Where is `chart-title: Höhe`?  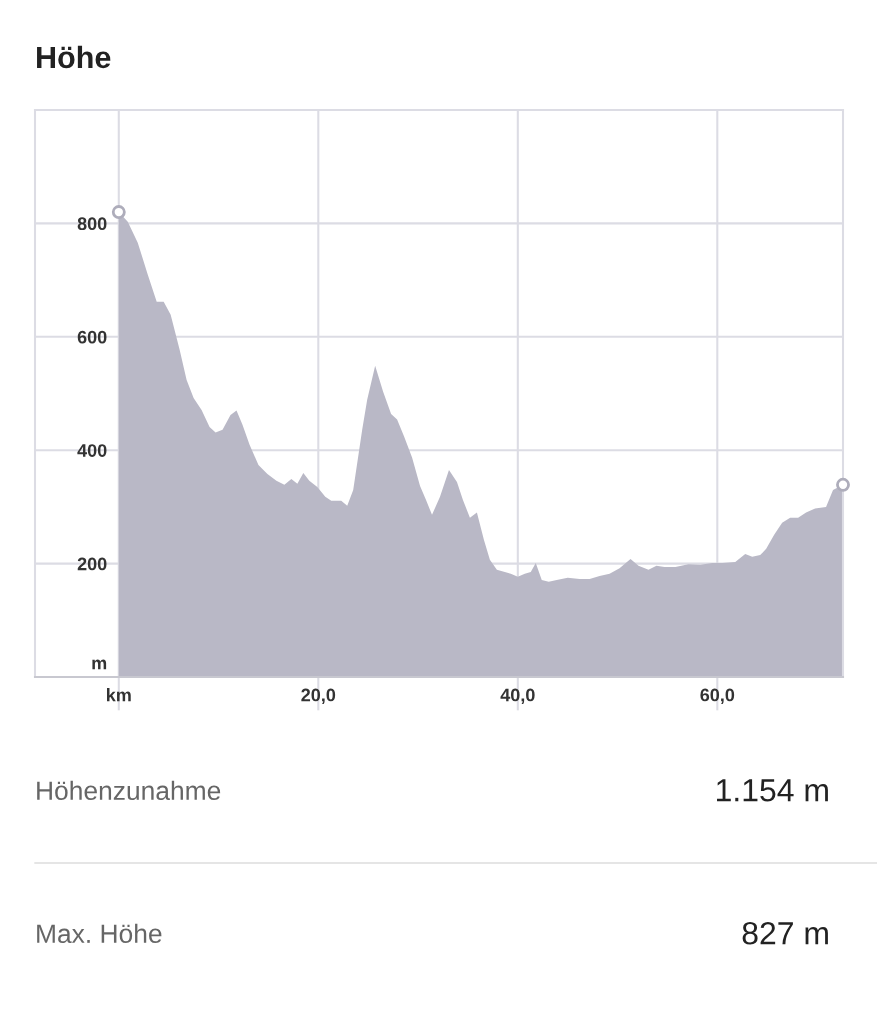 chart-title: Höhe is located at coordinates (74, 57).